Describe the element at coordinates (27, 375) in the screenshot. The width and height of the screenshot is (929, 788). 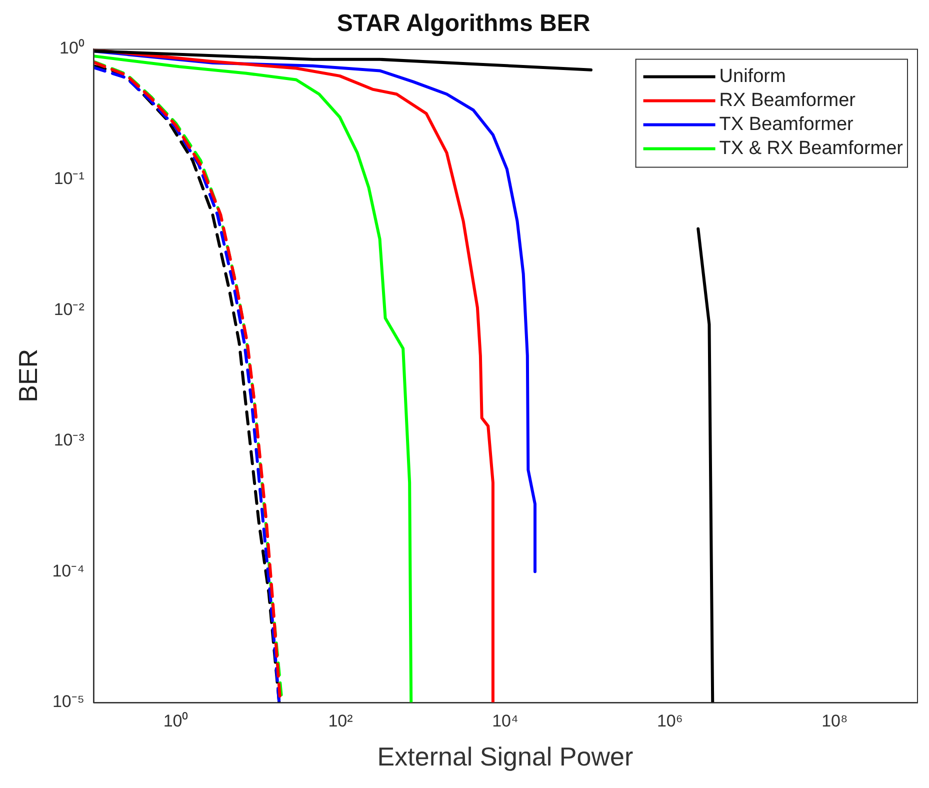
I see `y-axis-title: BER` at that location.